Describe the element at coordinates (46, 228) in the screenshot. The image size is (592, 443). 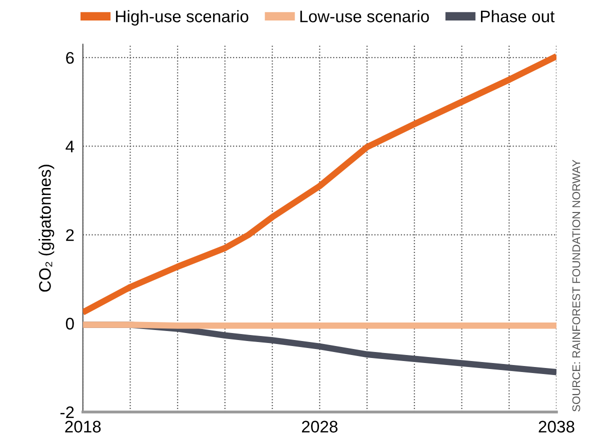
I see `y-axis-title: CO₂ (gigatonnes)` at that location.